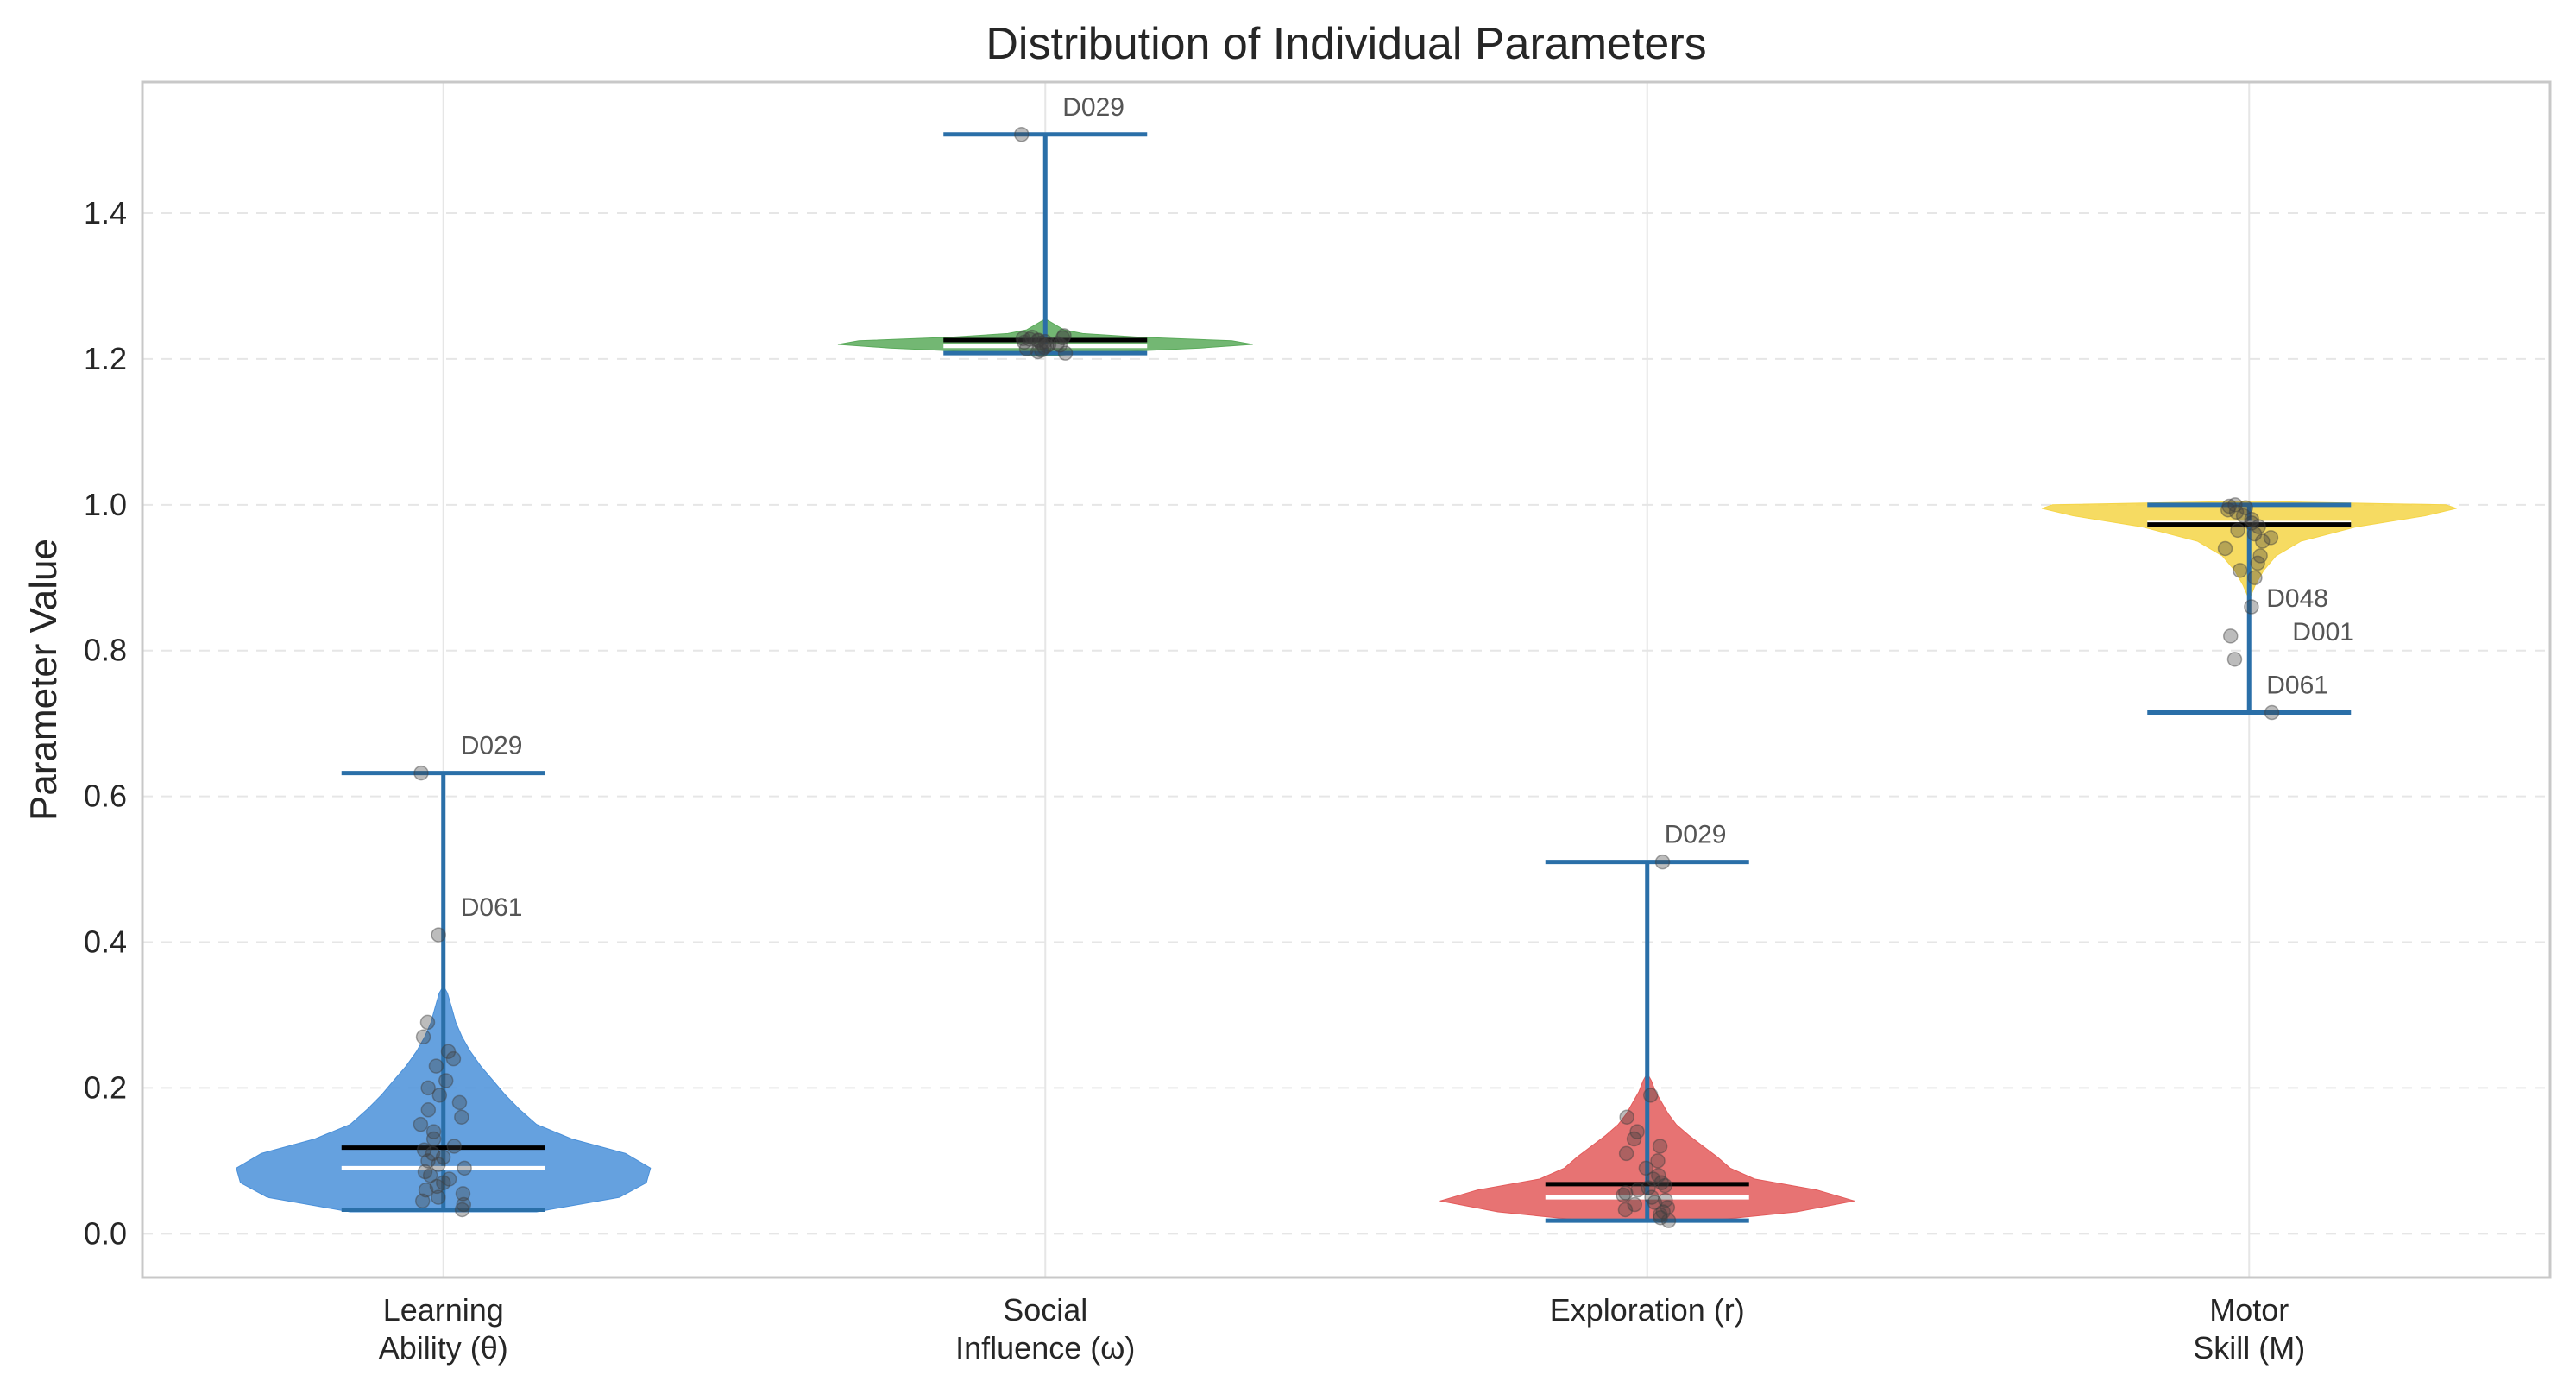  What do you see at coordinates (106, 1233) in the screenshot?
I see `y-tick-label: 0.0` at bounding box center [106, 1233].